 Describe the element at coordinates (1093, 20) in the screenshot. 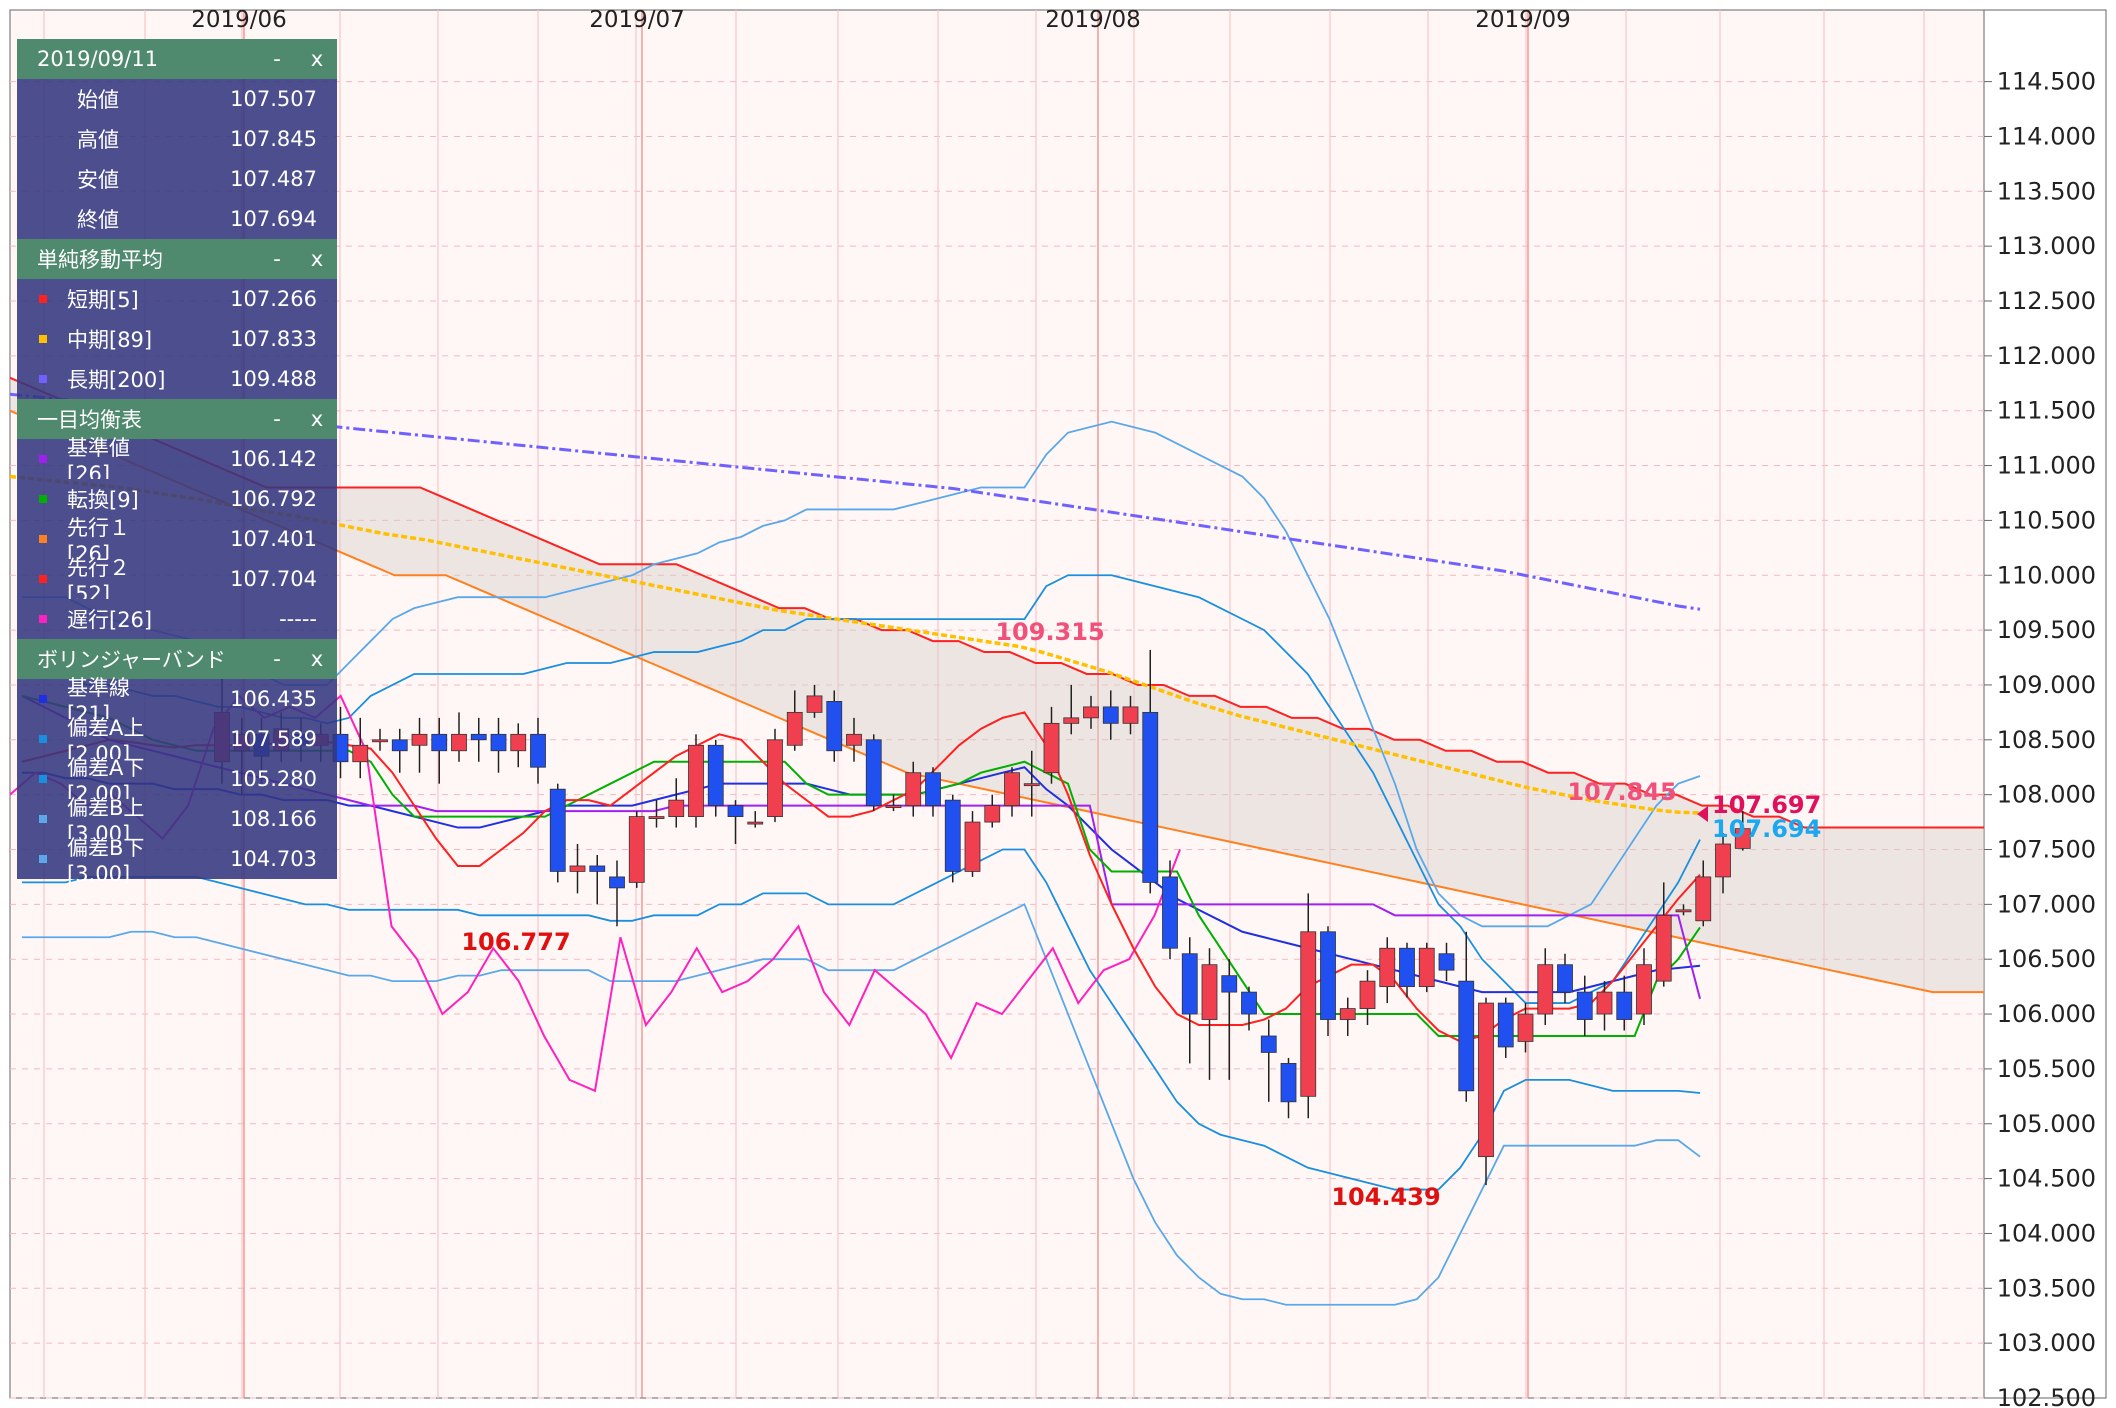

I see `x-tick-label: 2019/08` at that location.